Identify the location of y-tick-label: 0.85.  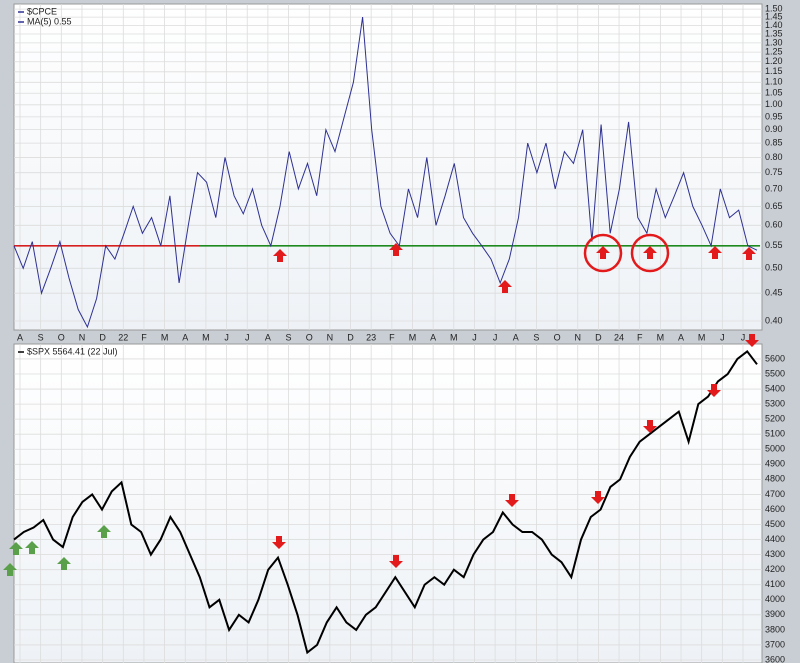
(774, 143).